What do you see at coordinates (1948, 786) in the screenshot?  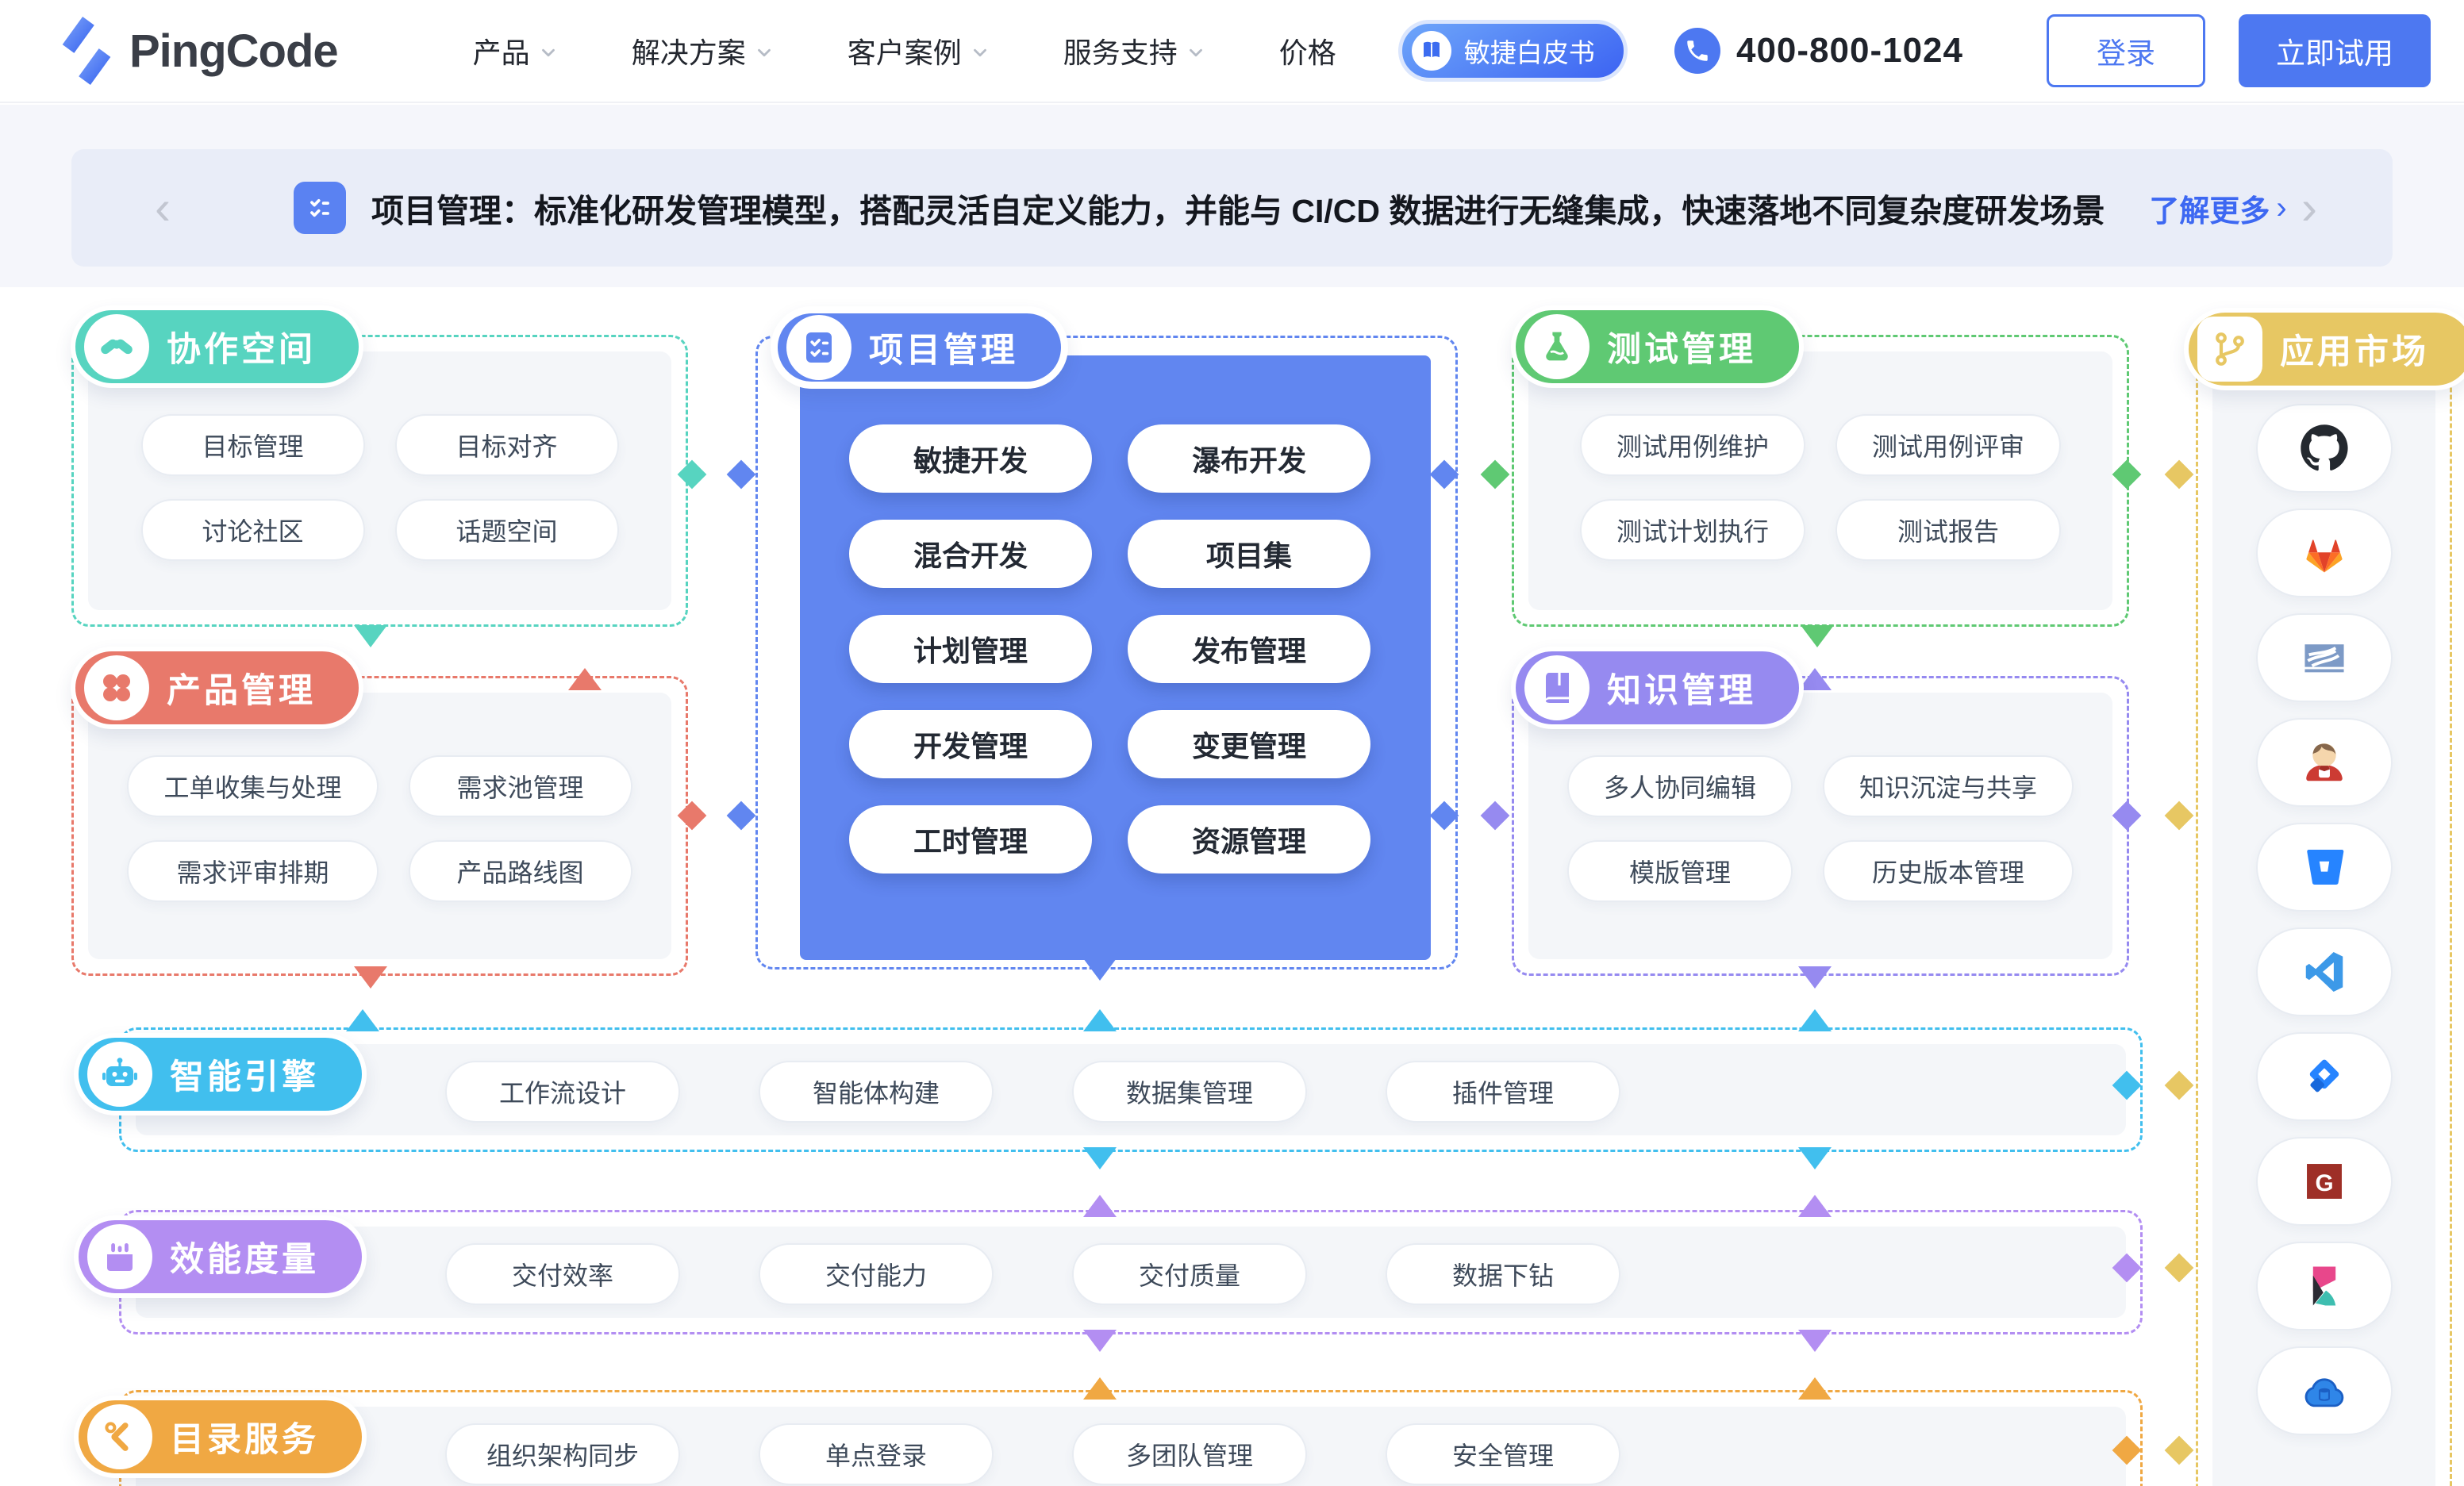 I see `feature-pill: 知识沉淀与共享` at bounding box center [1948, 786].